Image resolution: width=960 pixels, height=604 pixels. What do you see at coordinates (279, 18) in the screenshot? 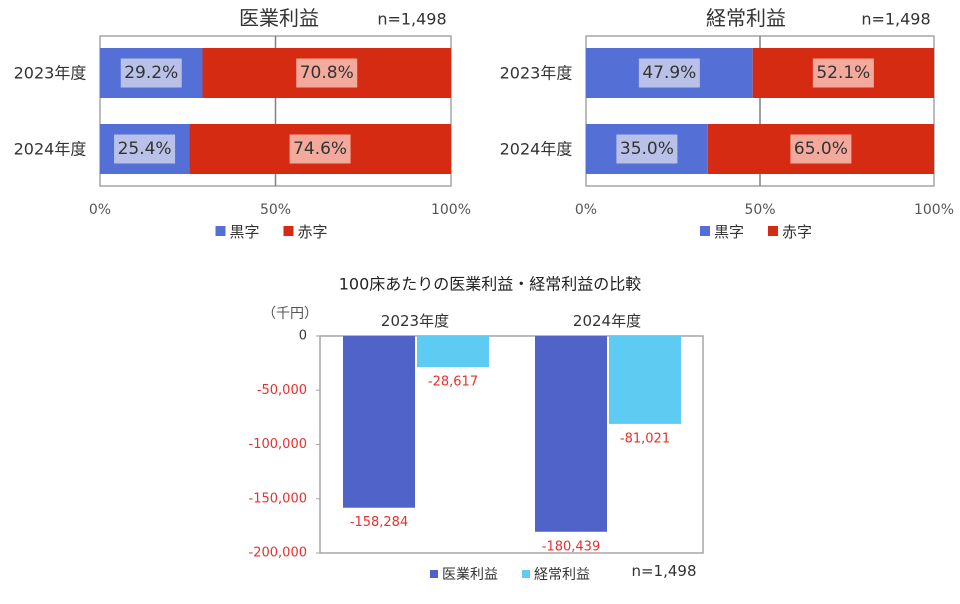
I see `chart-title: 医業利益` at bounding box center [279, 18].